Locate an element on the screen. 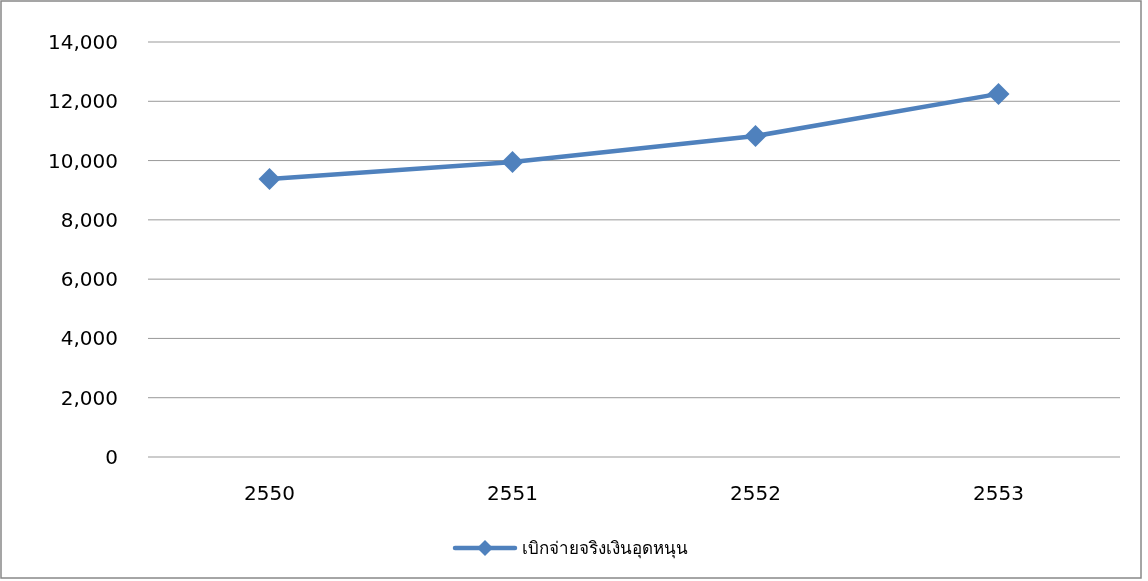 The width and height of the screenshot is (1148, 581). y-tick-label: 12,000 is located at coordinates (83, 101).